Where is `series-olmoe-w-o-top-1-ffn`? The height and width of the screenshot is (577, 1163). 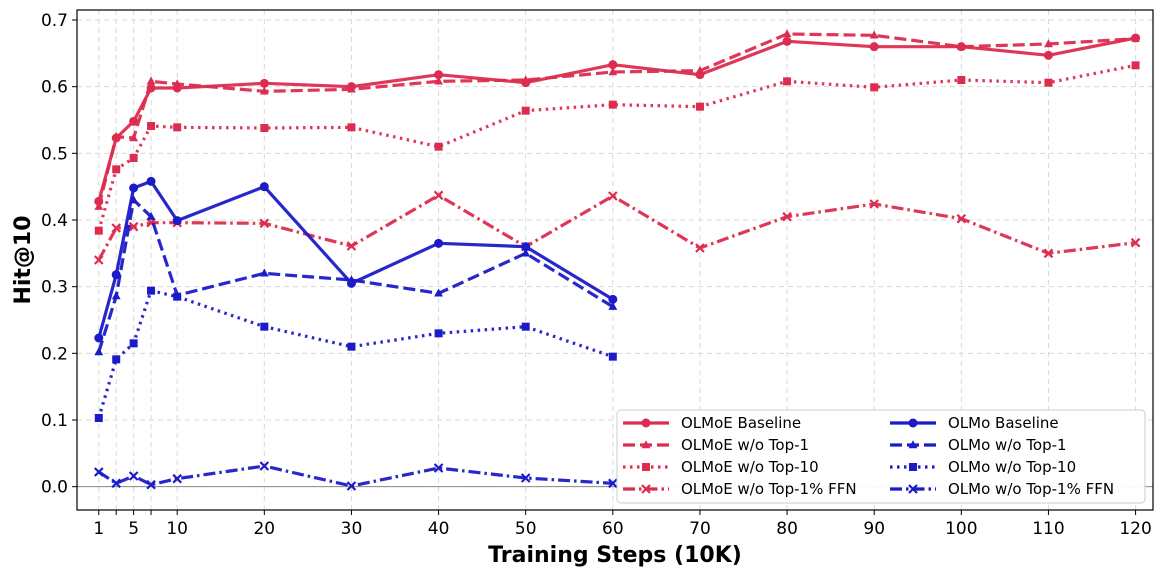
series-olmoe-w-o-top-1-ffn is located at coordinates (617, 227).